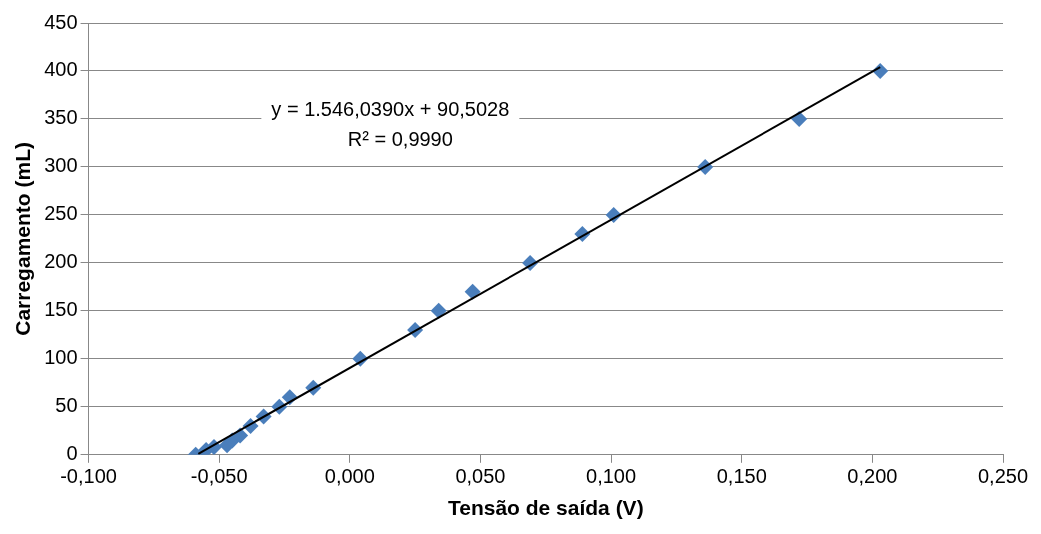  What do you see at coordinates (23, 239) in the screenshot?
I see `y-axis-title: Carregamento (mL)` at bounding box center [23, 239].